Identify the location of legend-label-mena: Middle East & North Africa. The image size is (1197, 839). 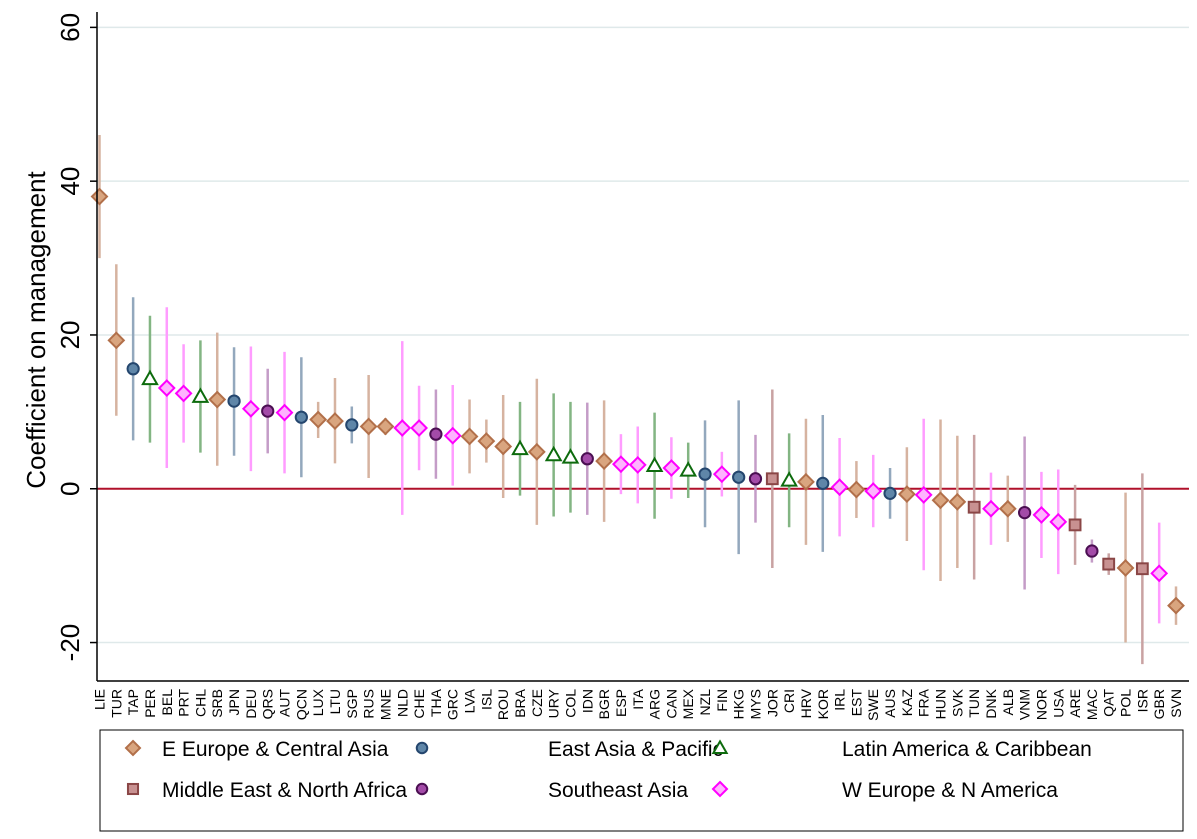
(284, 790).